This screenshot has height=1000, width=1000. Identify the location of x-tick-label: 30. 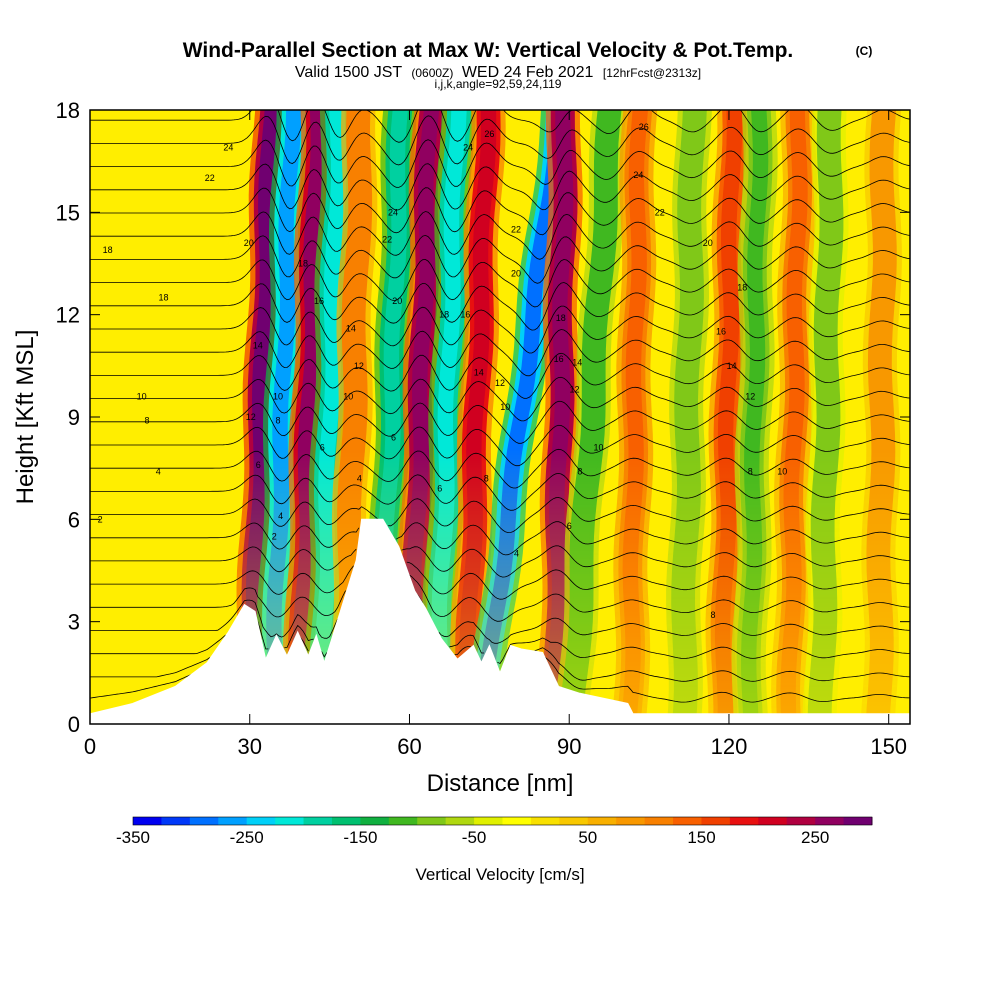
(249, 746).